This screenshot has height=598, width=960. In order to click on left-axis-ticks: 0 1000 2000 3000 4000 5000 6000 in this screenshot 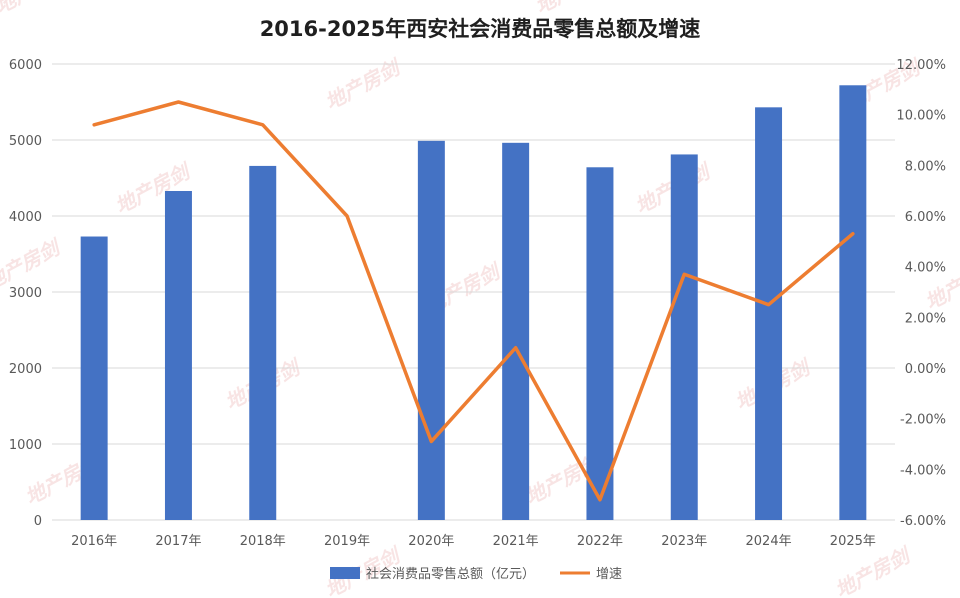, I will do `click(25, 293)`.